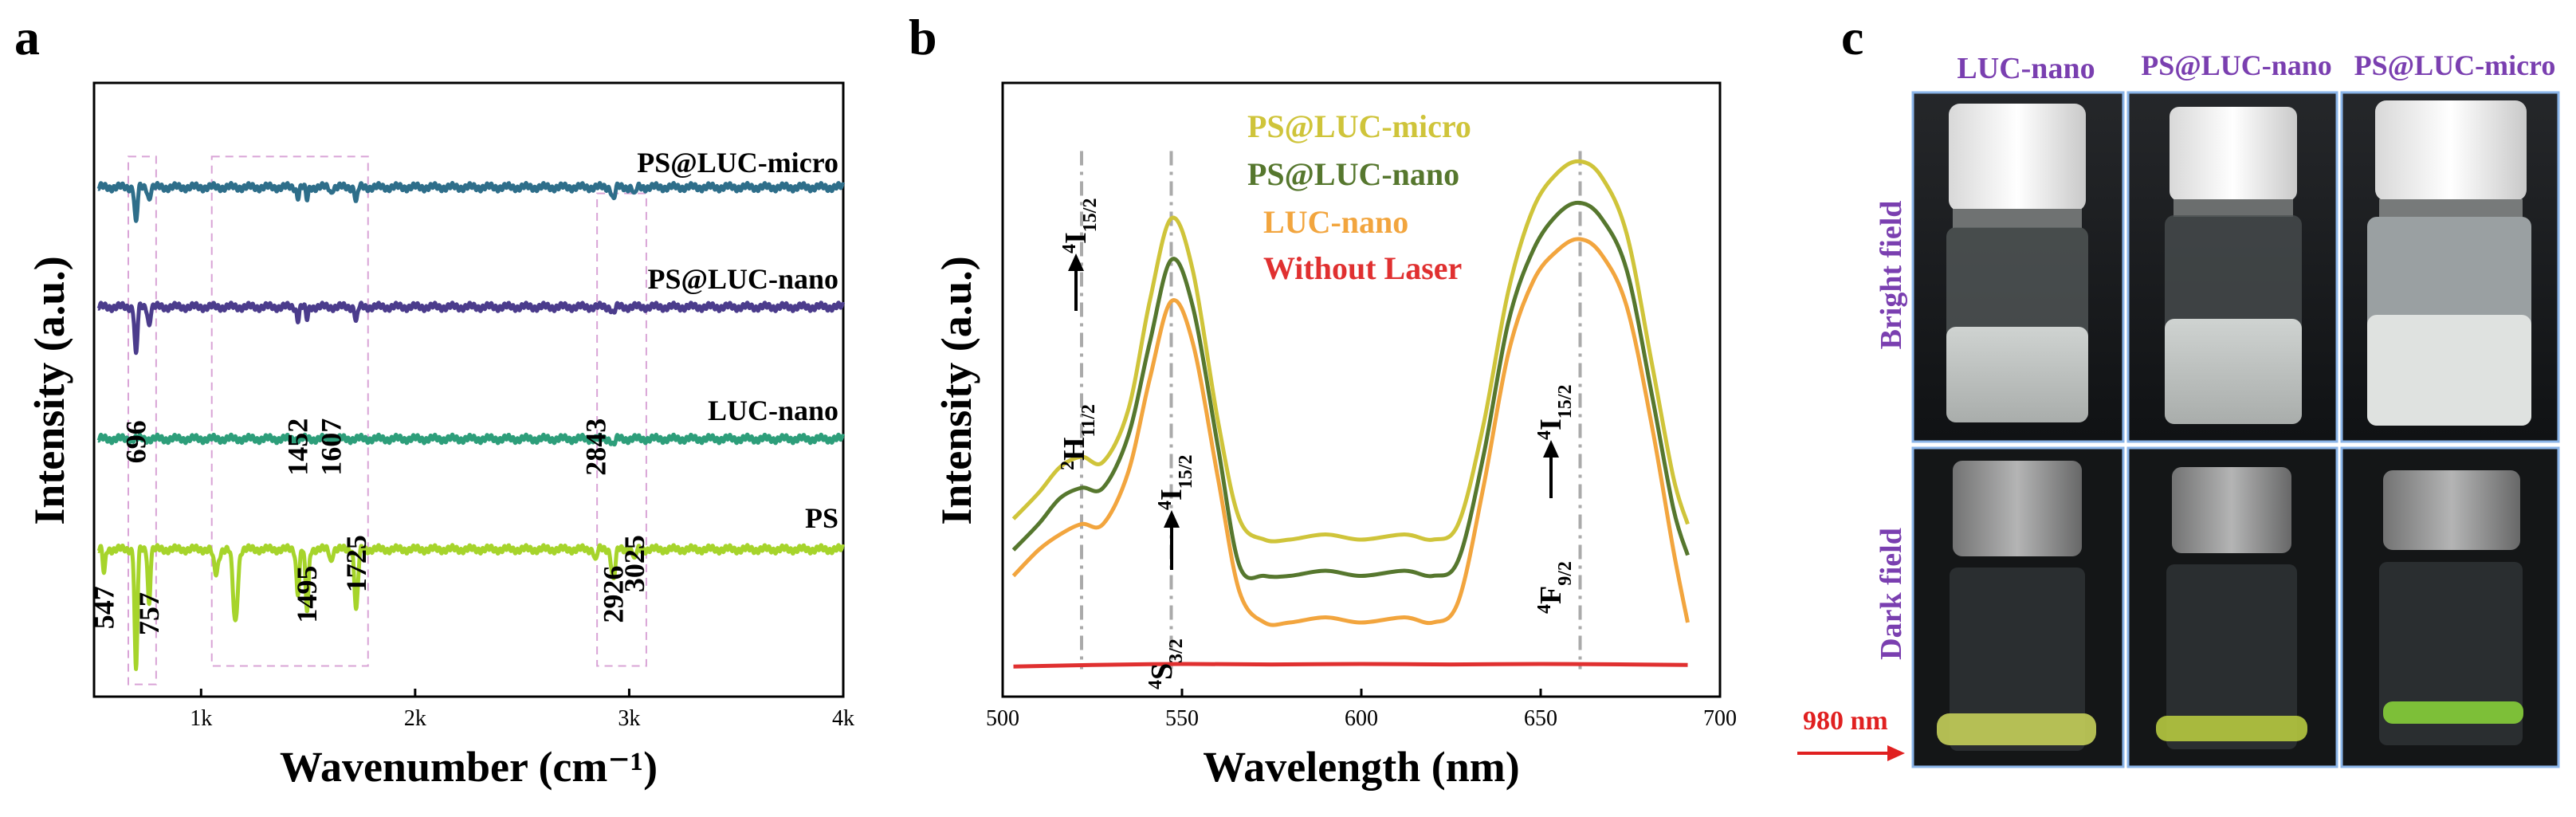 The height and width of the screenshot is (817, 2576). Describe the element at coordinates (1353, 174) in the screenshot. I see `legend-ps-luc-nano: PS@LUC-nano` at that location.